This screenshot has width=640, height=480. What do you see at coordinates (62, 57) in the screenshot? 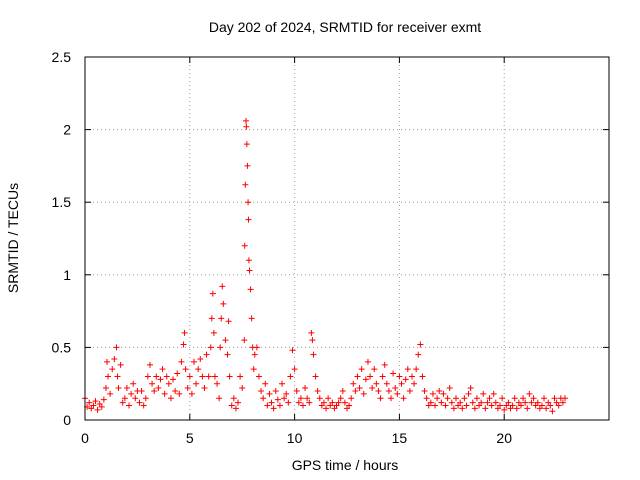
I see `y-tick-label: 2.5` at bounding box center [62, 57].